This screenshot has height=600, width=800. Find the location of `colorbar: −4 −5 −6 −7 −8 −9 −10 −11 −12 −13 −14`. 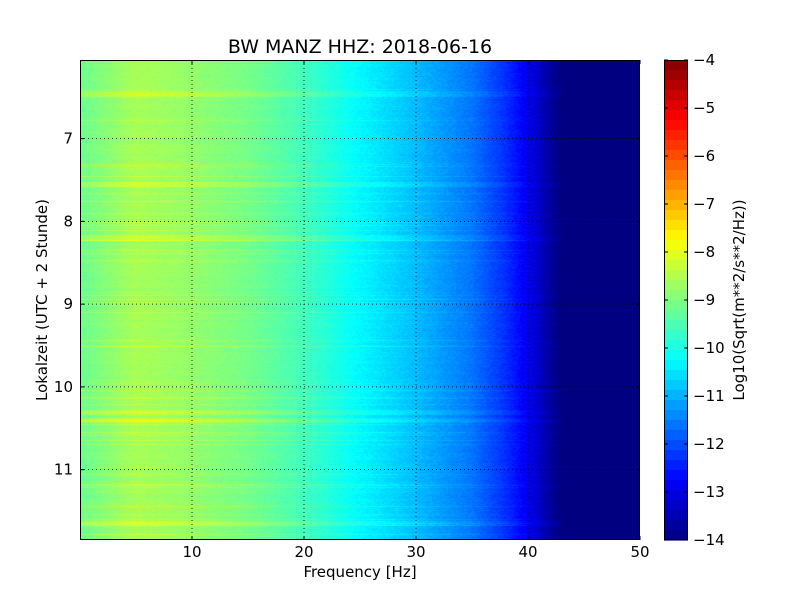

colorbar: −4 −5 −6 −7 −8 −9 −10 −11 −12 −13 −14 is located at coordinates (694, 300).